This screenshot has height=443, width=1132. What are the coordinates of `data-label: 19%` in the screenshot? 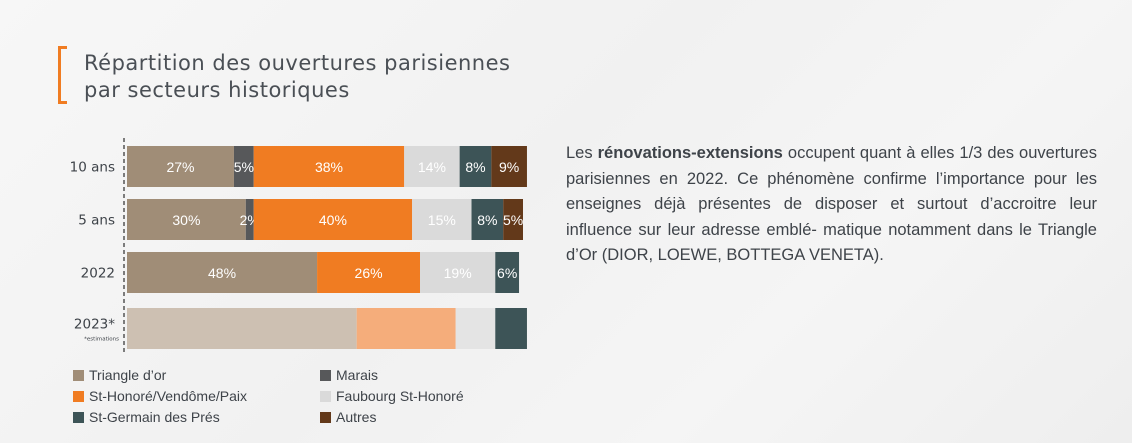 It's located at (458, 273).